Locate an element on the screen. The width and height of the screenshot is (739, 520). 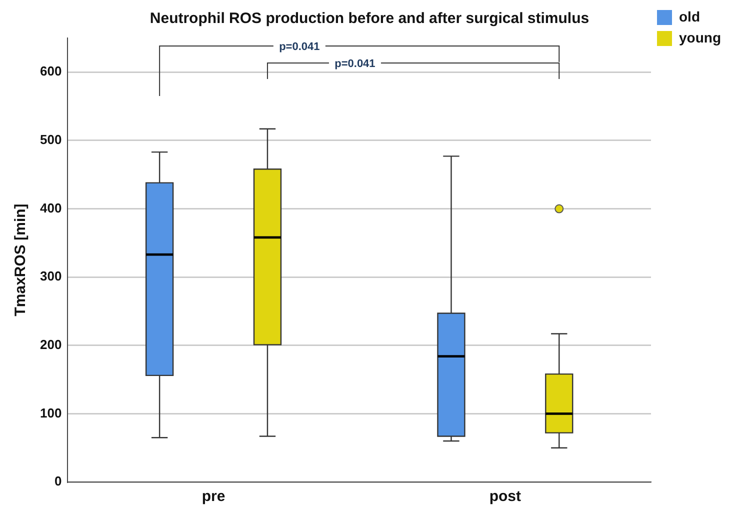
legend-label: old is located at coordinates (689, 16).